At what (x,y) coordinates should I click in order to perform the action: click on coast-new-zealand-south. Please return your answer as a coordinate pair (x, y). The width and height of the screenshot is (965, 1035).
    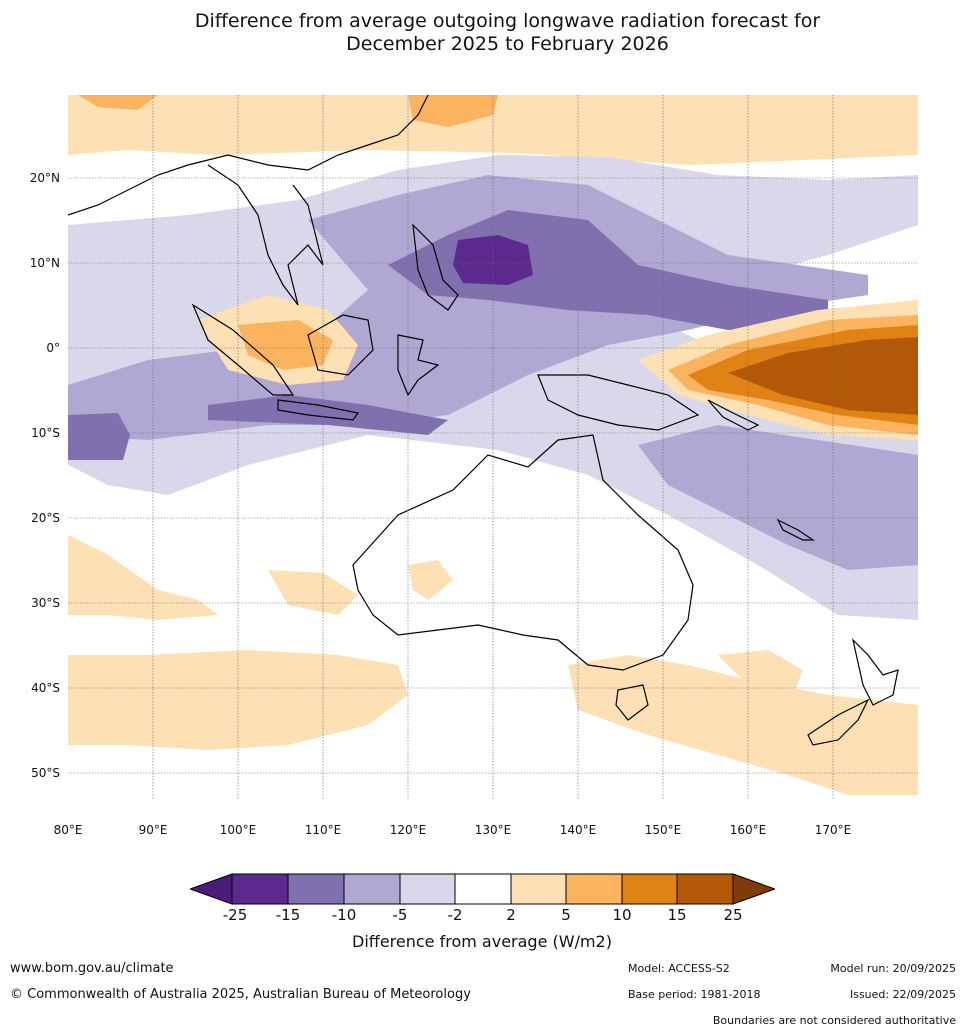
    Looking at the image, I should click on (838, 722).